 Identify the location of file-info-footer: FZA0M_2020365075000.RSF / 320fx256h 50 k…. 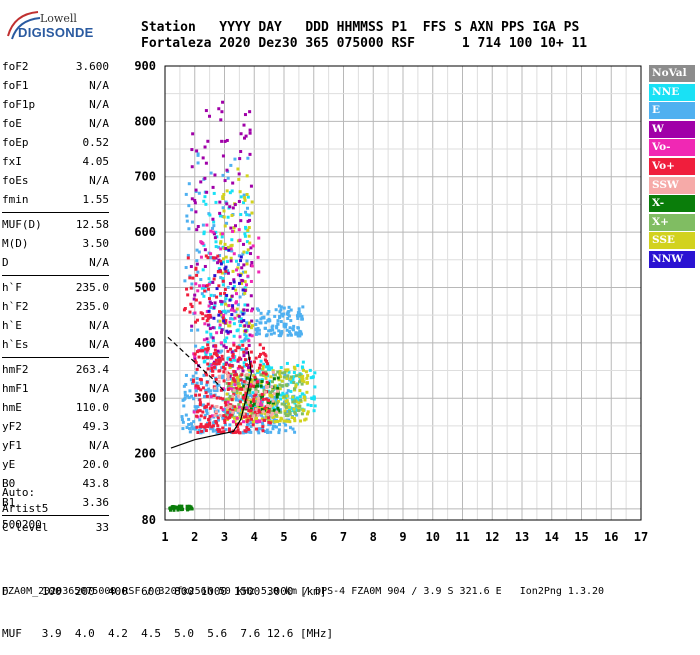
(303, 591).